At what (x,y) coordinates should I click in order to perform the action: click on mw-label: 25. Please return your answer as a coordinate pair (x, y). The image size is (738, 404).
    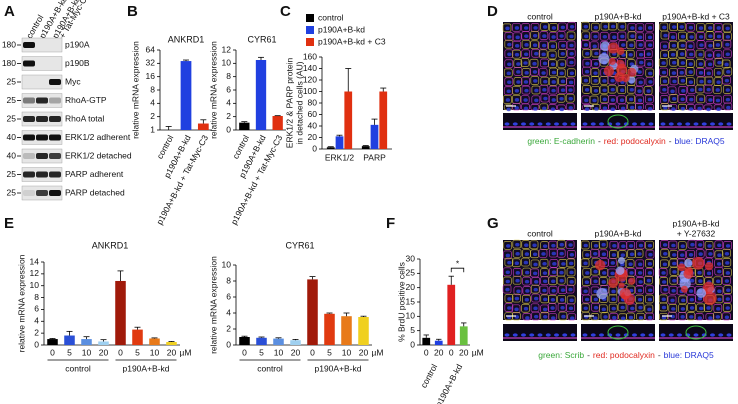
    Looking at the image, I should click on (12, 118).